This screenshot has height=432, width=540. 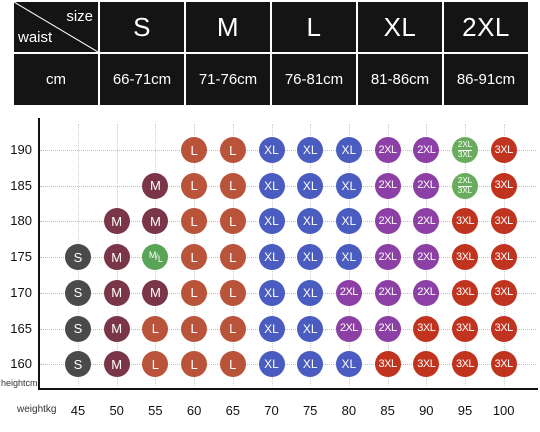 I want to click on waist-range-l: 76-81cm, so click(x=314, y=79).